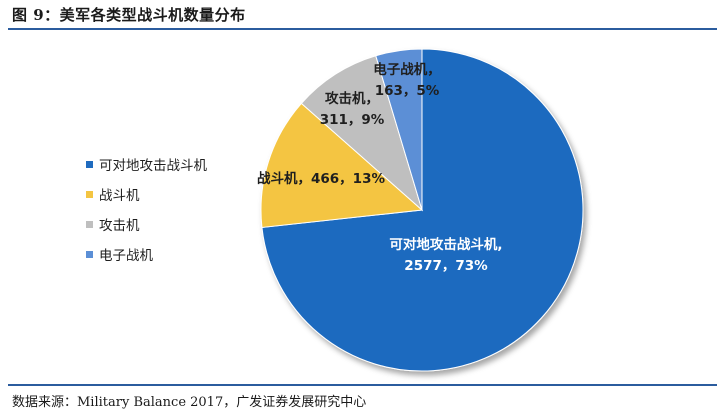 This screenshot has width=727, height=412. Describe the element at coordinates (153, 166) in the screenshot. I see `legend-label: 可对地攻击战斗机` at that location.